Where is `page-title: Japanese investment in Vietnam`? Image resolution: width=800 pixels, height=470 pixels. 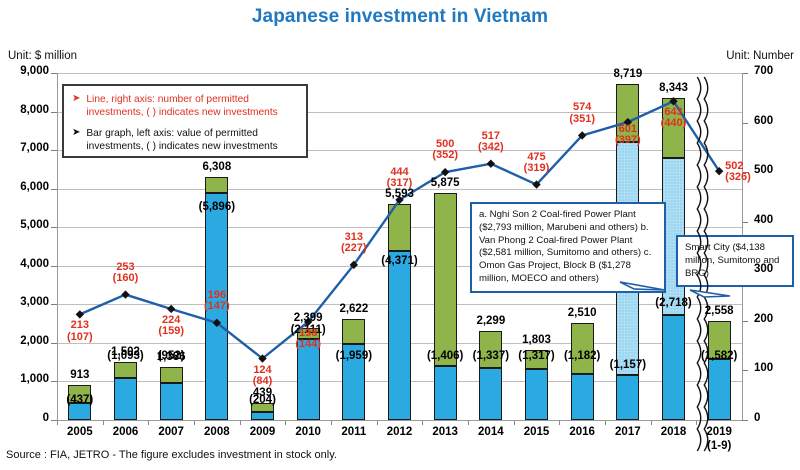 page-title: Japanese investment in Vietnam is located at coordinates (400, 16).